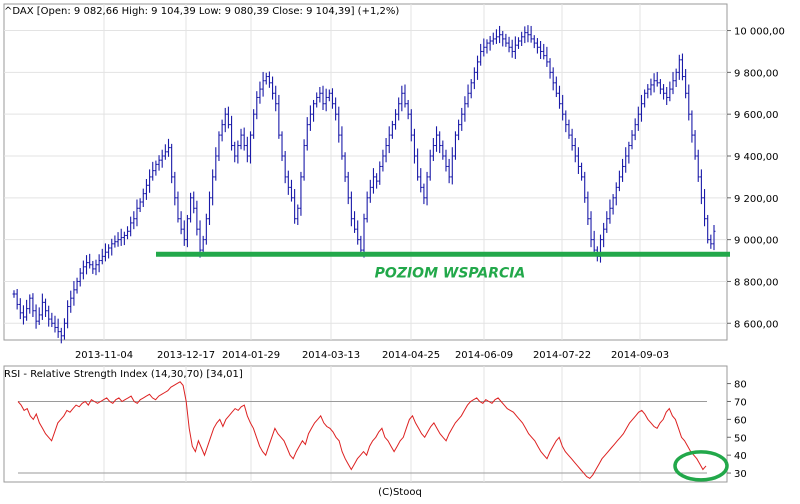 The width and height of the screenshot is (800, 504). I want to click on rsi-y-tick-label: 30, so click(740, 474).